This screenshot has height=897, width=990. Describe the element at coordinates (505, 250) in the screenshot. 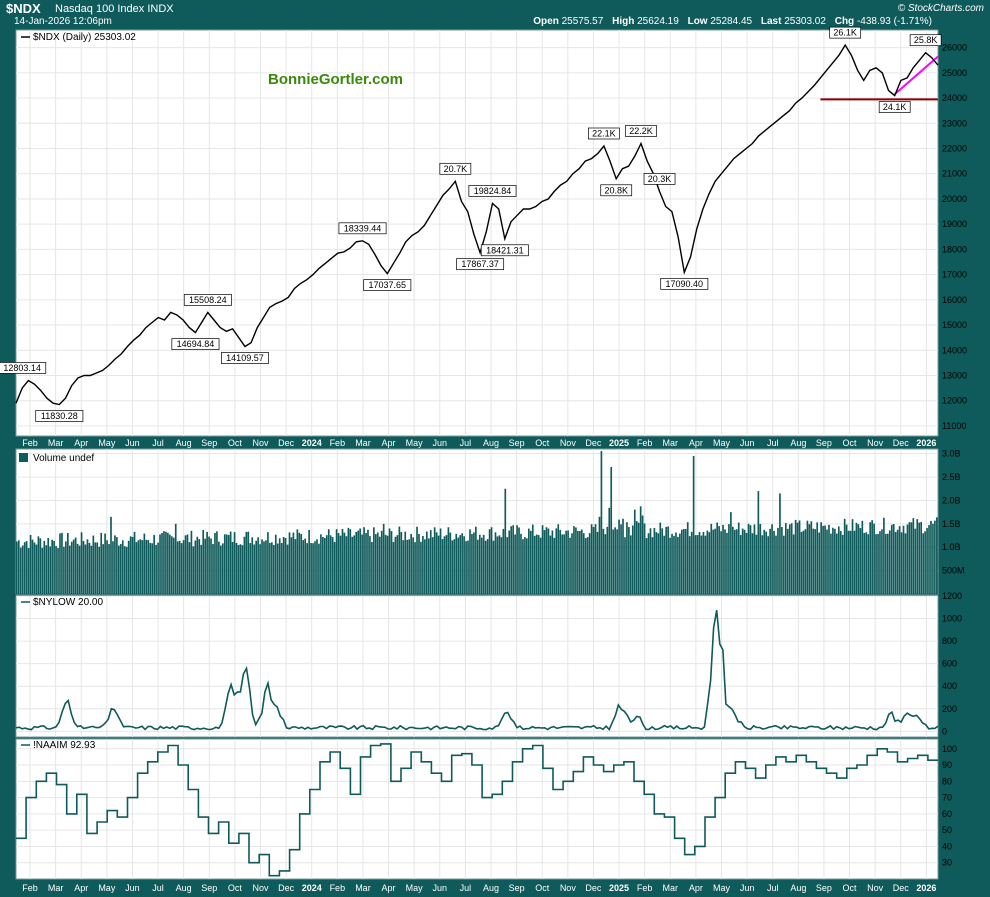

I see `price-annotation-label: 18421.31` at that location.